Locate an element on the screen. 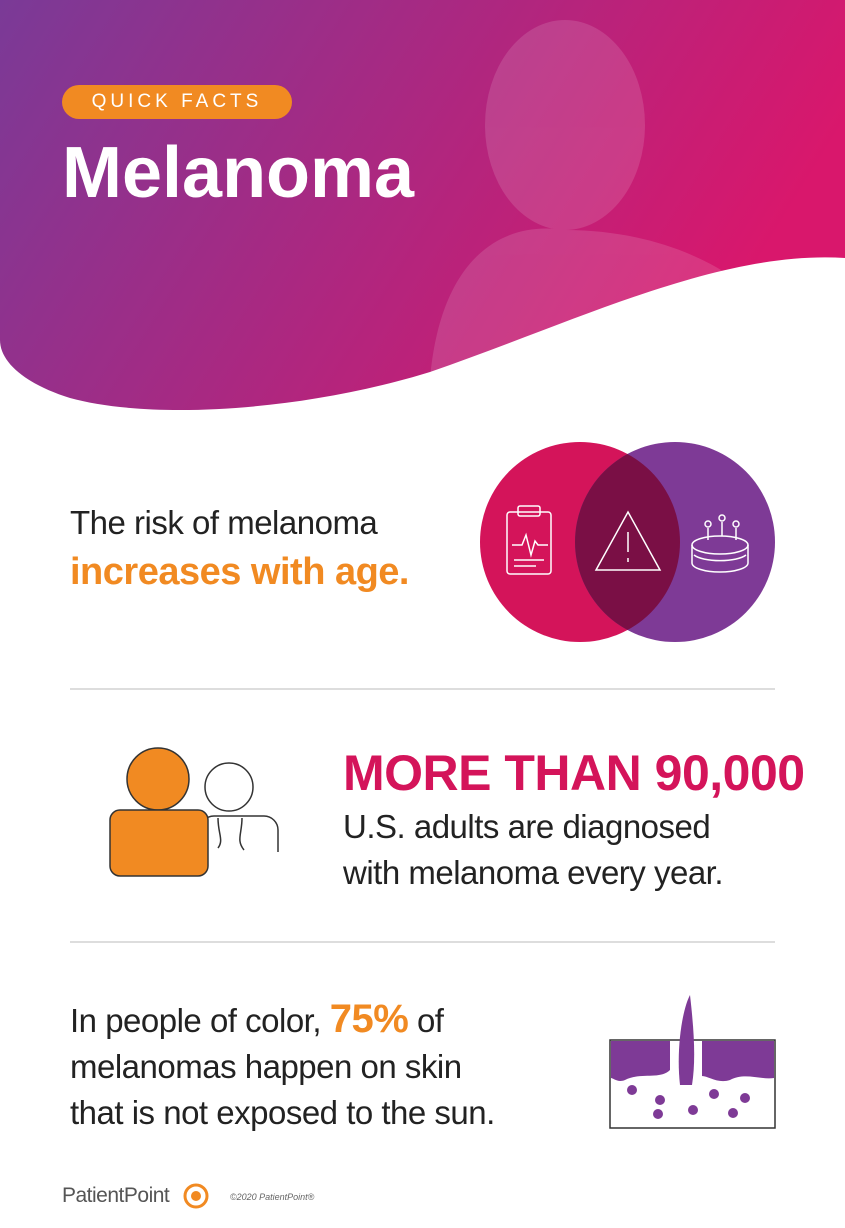  fact: The risk of melanoma increases with age. is located at coordinates (240, 549).